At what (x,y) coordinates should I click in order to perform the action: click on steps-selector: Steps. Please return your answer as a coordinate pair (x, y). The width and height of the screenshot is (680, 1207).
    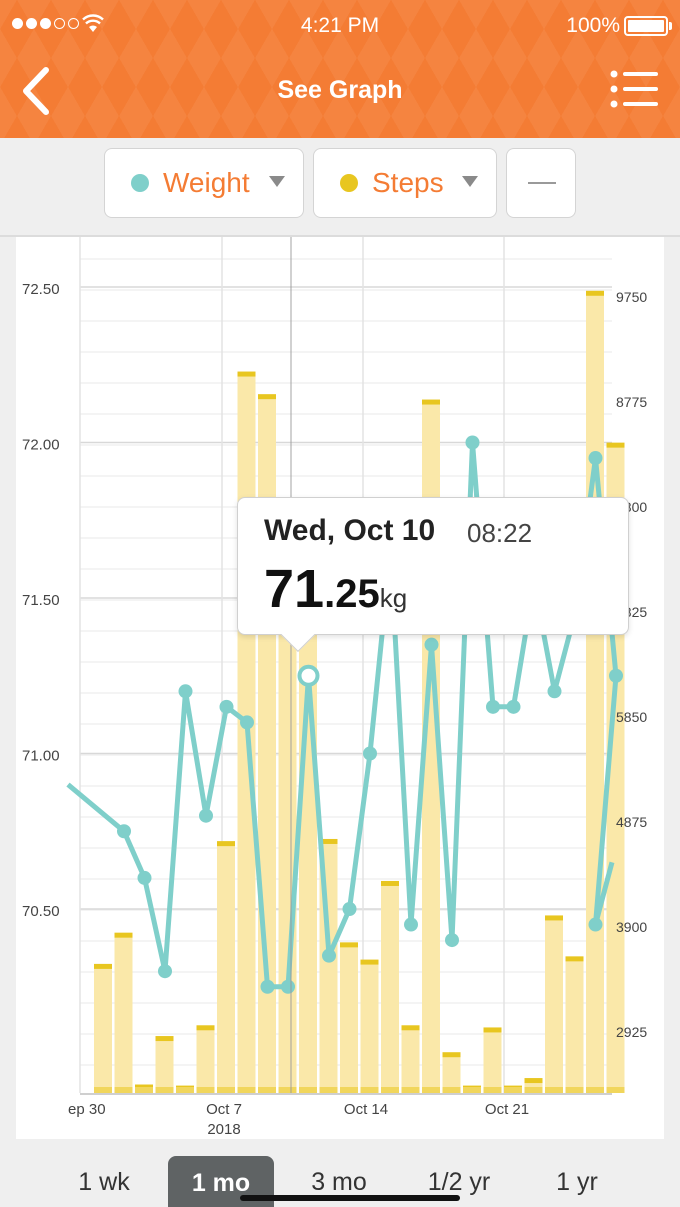
    Looking at the image, I should click on (405, 183).